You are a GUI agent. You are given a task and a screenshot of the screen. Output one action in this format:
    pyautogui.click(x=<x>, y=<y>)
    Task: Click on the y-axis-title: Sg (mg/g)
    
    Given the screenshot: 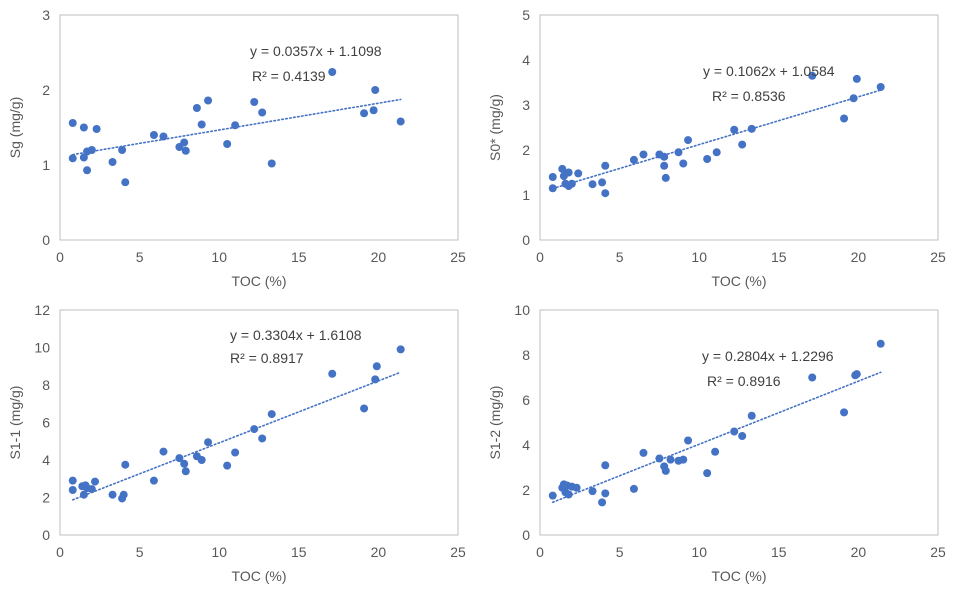 What is the action you would take?
    pyautogui.click(x=15, y=127)
    